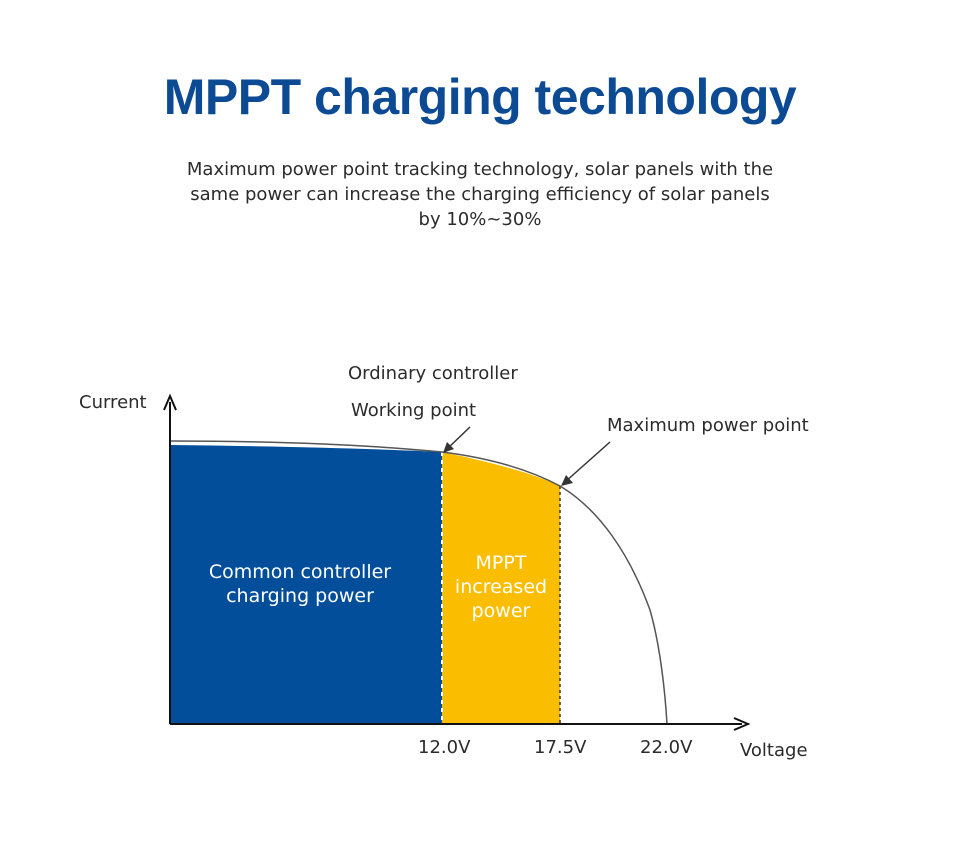 This screenshot has width=960, height=845. Describe the element at coordinates (742, 724) in the screenshot. I see `x-axis-arrow` at that location.